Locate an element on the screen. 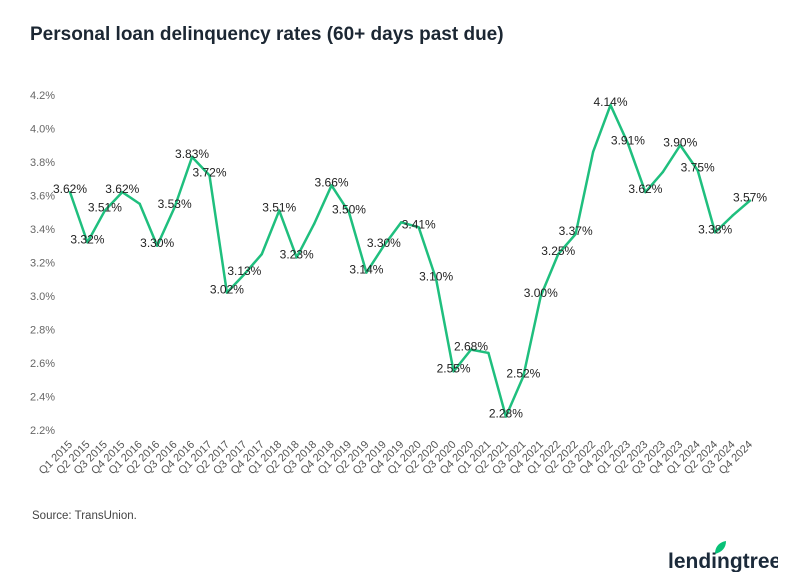  y-tick-label: 4.2% is located at coordinates (42, 96).